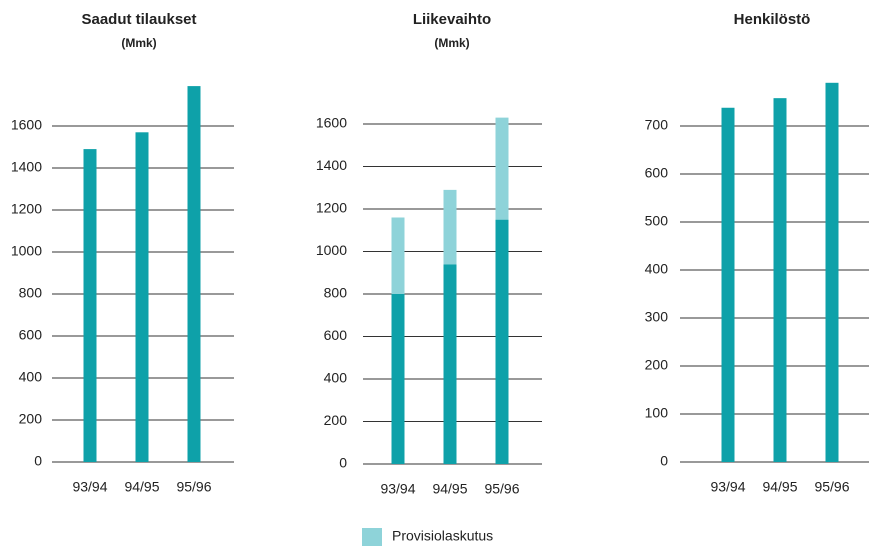 The width and height of the screenshot is (869, 547). What do you see at coordinates (772, 19) in the screenshot?
I see `chart-title: Henkilöstö` at bounding box center [772, 19].